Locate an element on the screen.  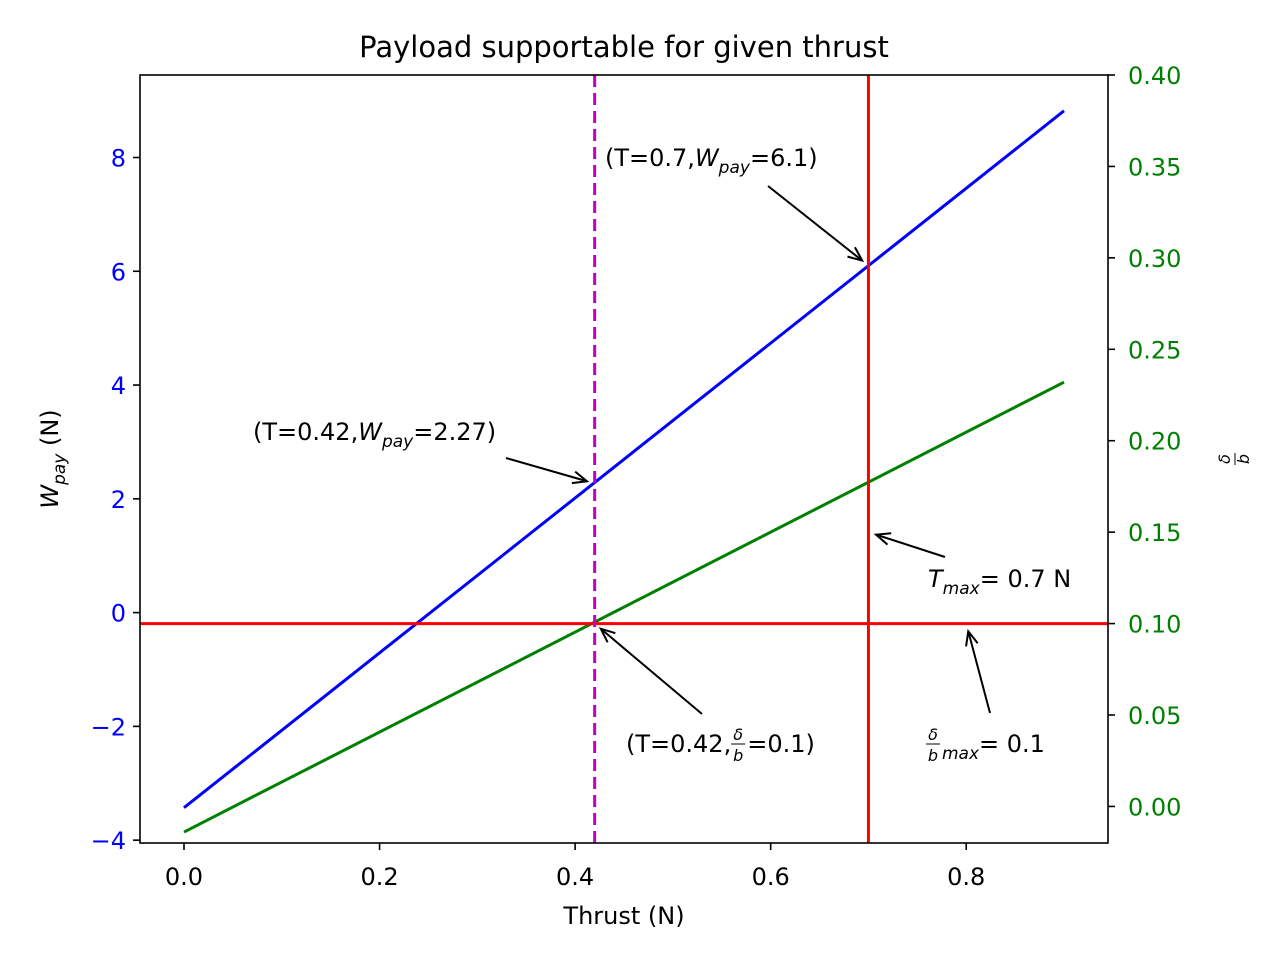
annotation-text: T is located at coordinates (936, 579).